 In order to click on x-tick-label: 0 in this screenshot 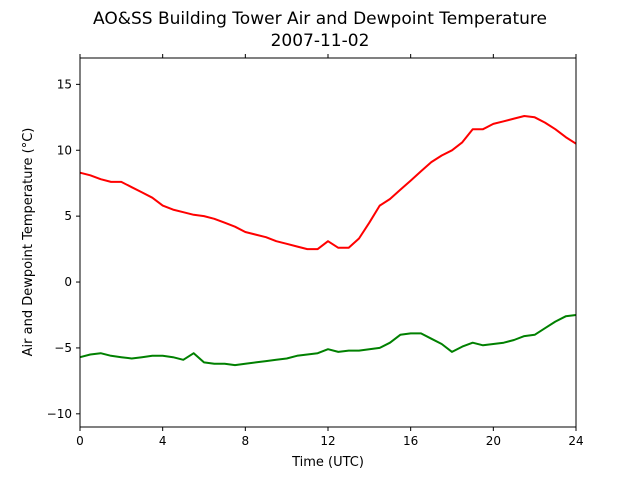, I will do `click(80, 441)`.